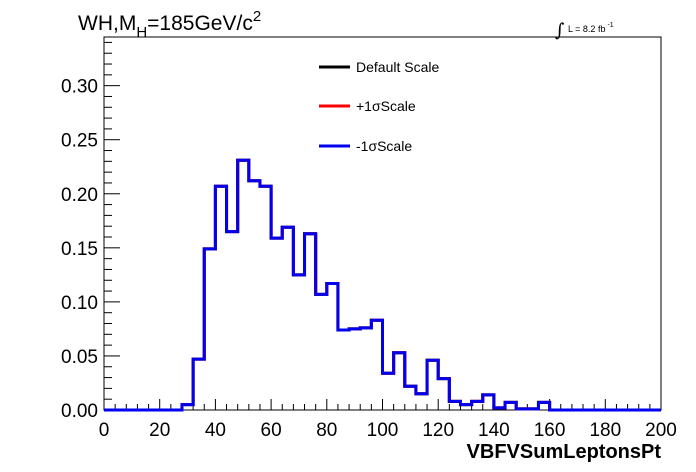 Image resolution: width=696 pixels, height=472 pixels. I want to click on x-tick-label: 60, so click(271, 430).